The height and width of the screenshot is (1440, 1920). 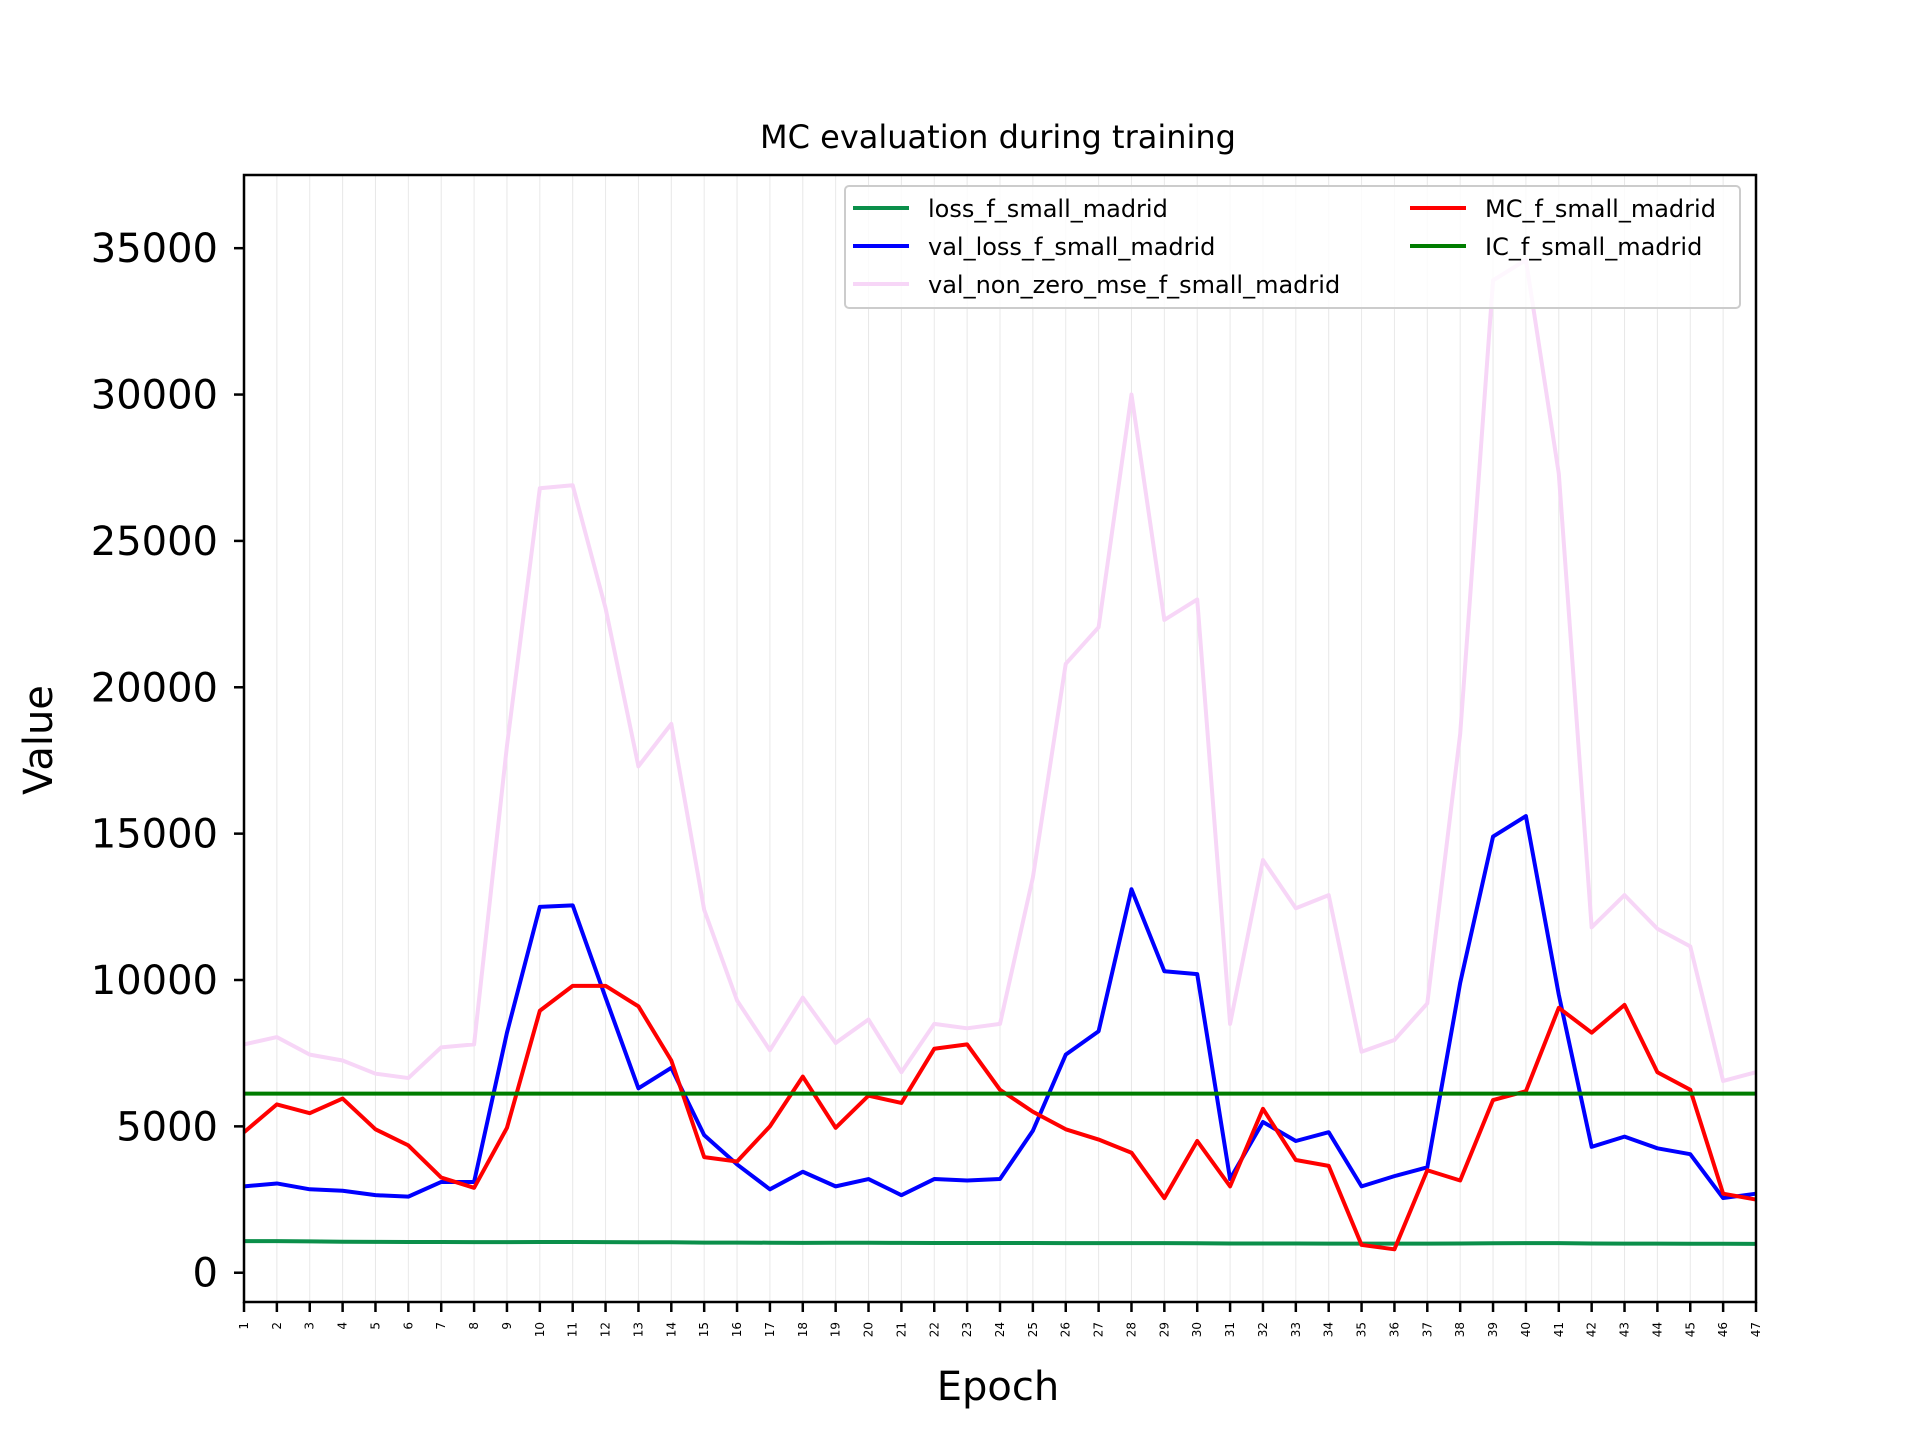 I want to click on x-tick-label-28: 28, so click(x=1131, y=1329).